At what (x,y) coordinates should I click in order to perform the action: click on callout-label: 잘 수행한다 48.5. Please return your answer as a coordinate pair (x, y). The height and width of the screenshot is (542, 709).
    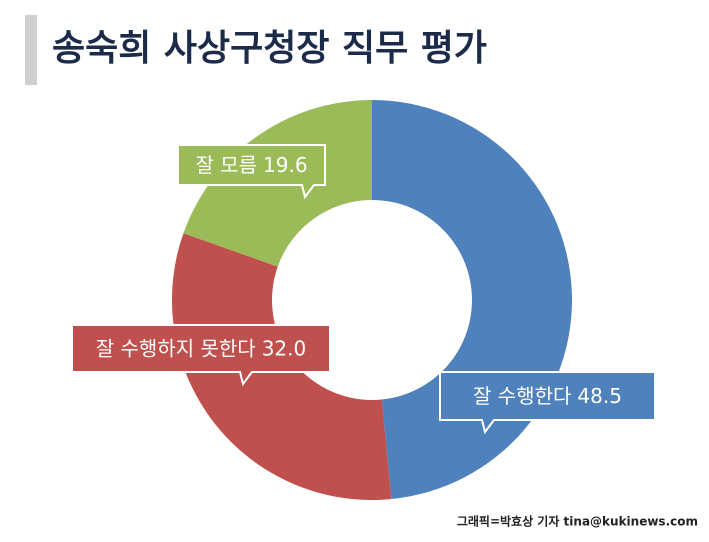
    Looking at the image, I should click on (547, 396).